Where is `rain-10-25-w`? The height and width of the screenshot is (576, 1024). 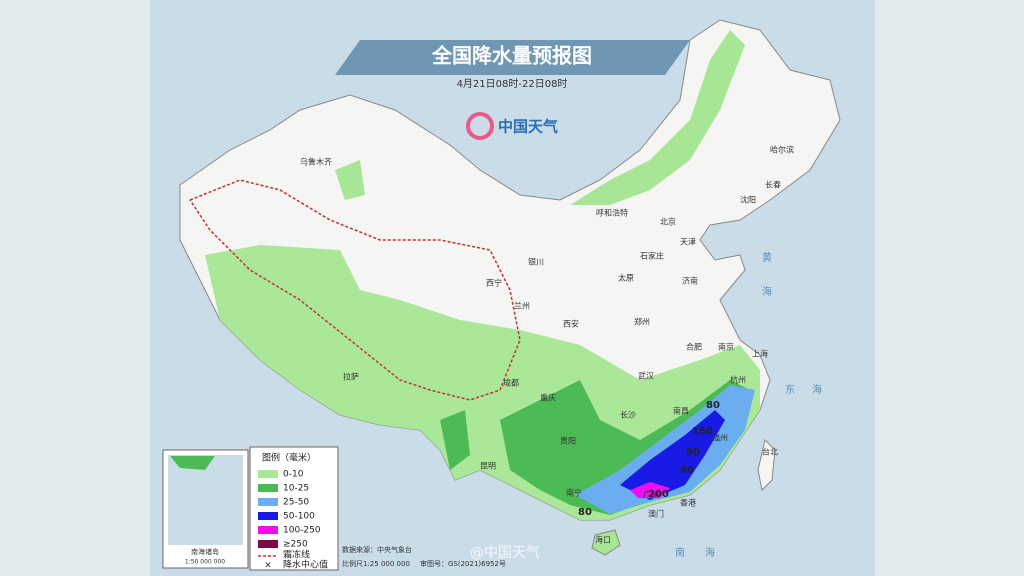
rain-10-25-w is located at coordinates (455, 440).